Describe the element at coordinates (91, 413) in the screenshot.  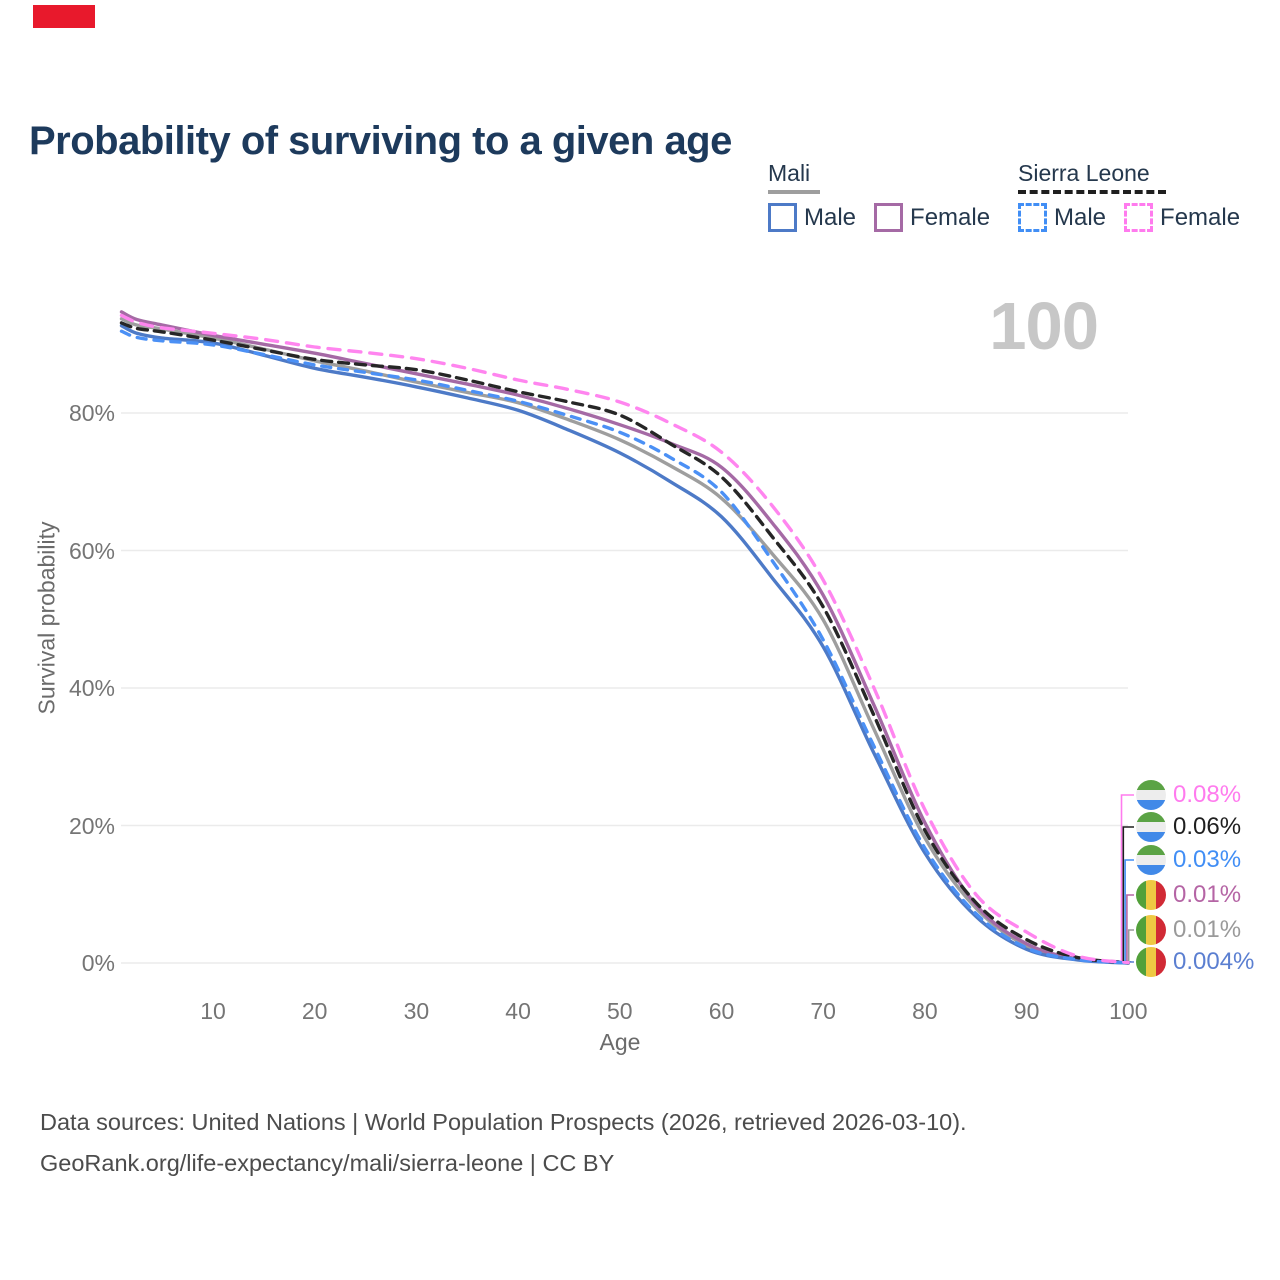
I see `y-tick-label: 80%` at that location.